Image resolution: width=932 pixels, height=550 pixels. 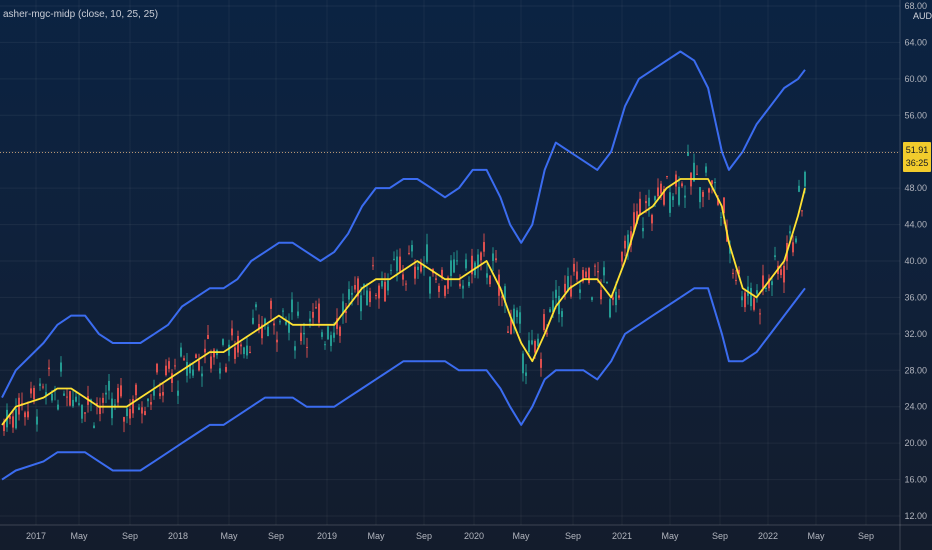 What do you see at coordinates (36, 536) in the screenshot?
I see `x-tick-label: 2017` at bounding box center [36, 536].